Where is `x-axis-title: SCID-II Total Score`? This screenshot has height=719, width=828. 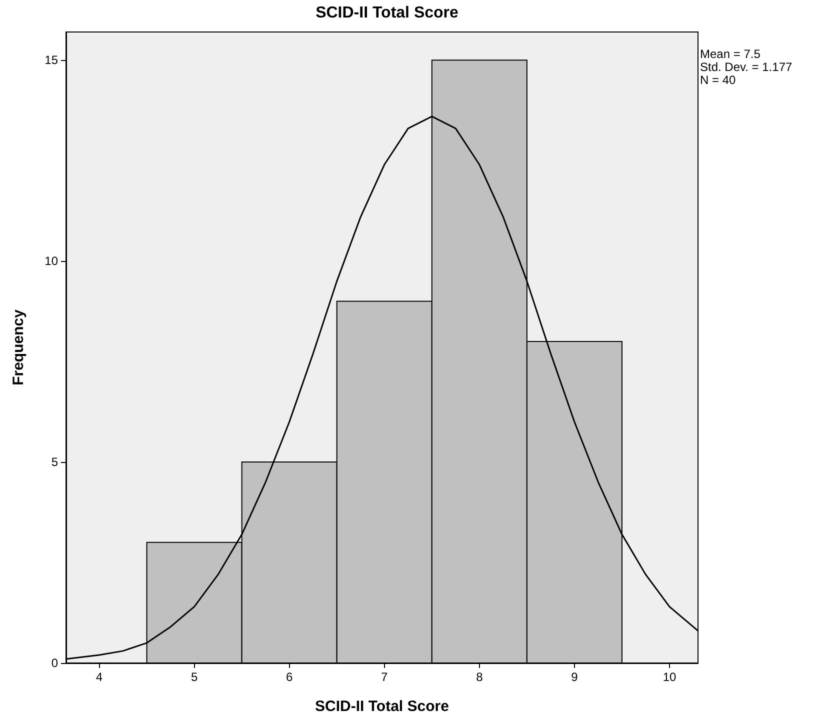
x-axis-title: SCID-II Total Score is located at coordinates (382, 706).